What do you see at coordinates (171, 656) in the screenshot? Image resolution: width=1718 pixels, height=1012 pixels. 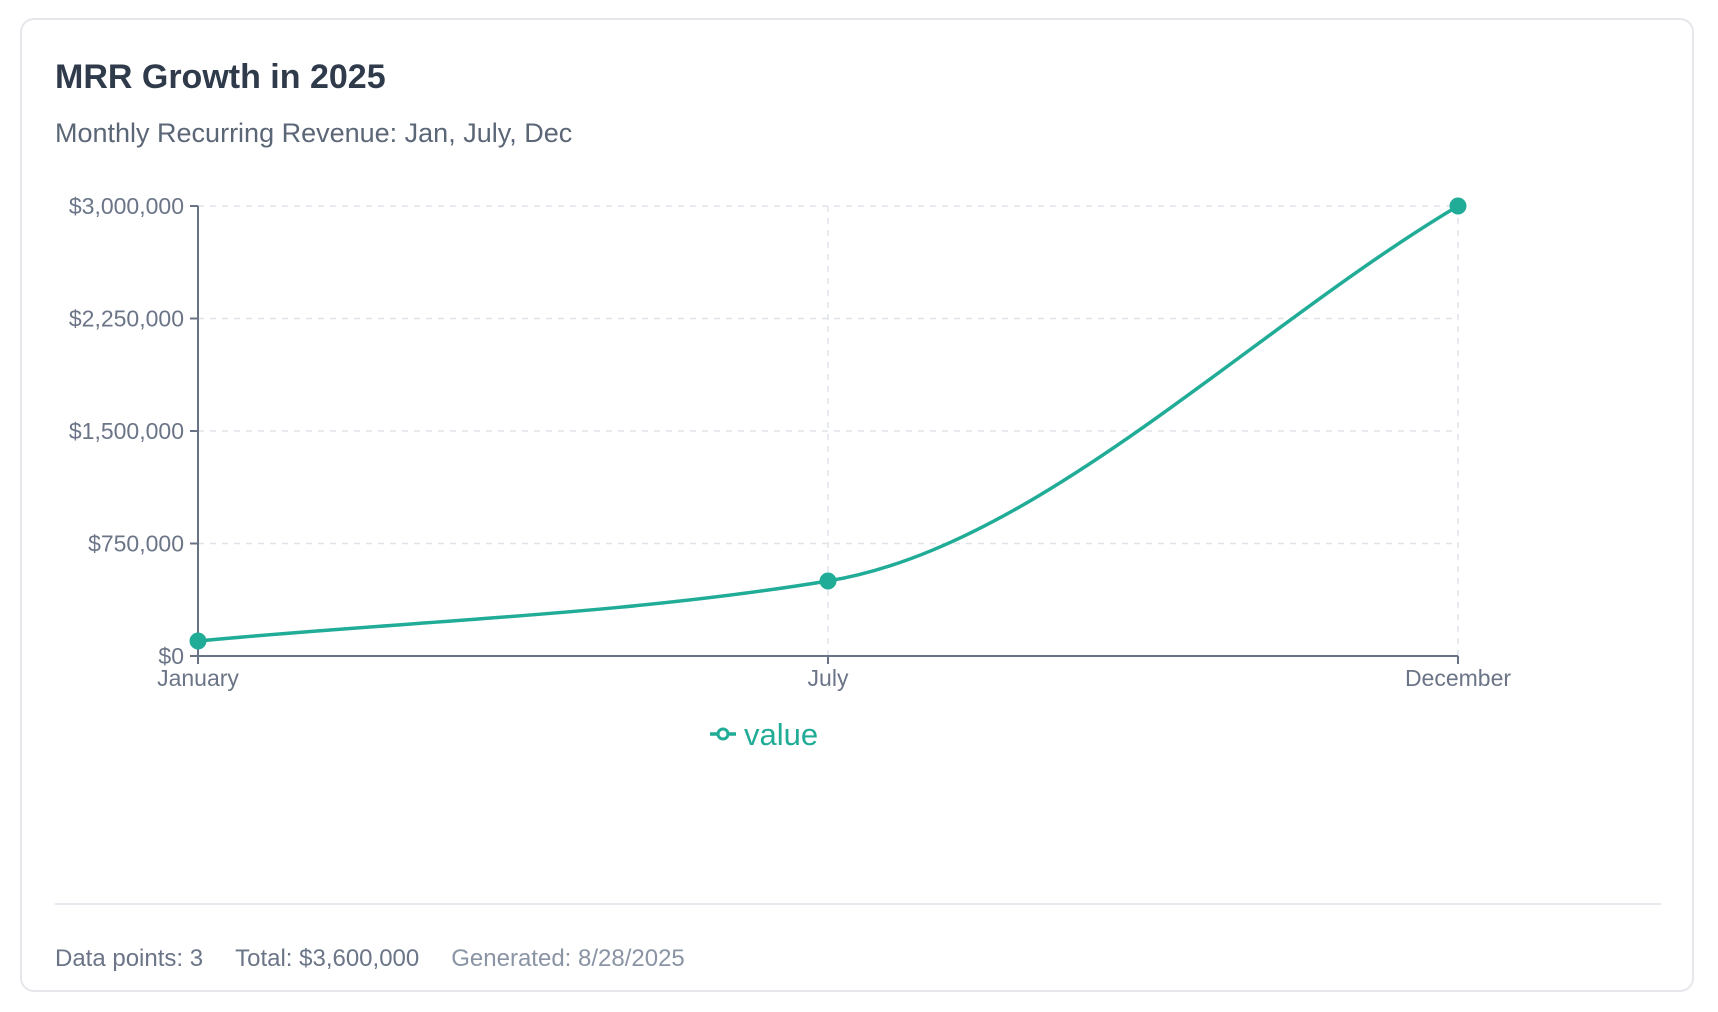 I see `y-tick-label: $0` at bounding box center [171, 656].